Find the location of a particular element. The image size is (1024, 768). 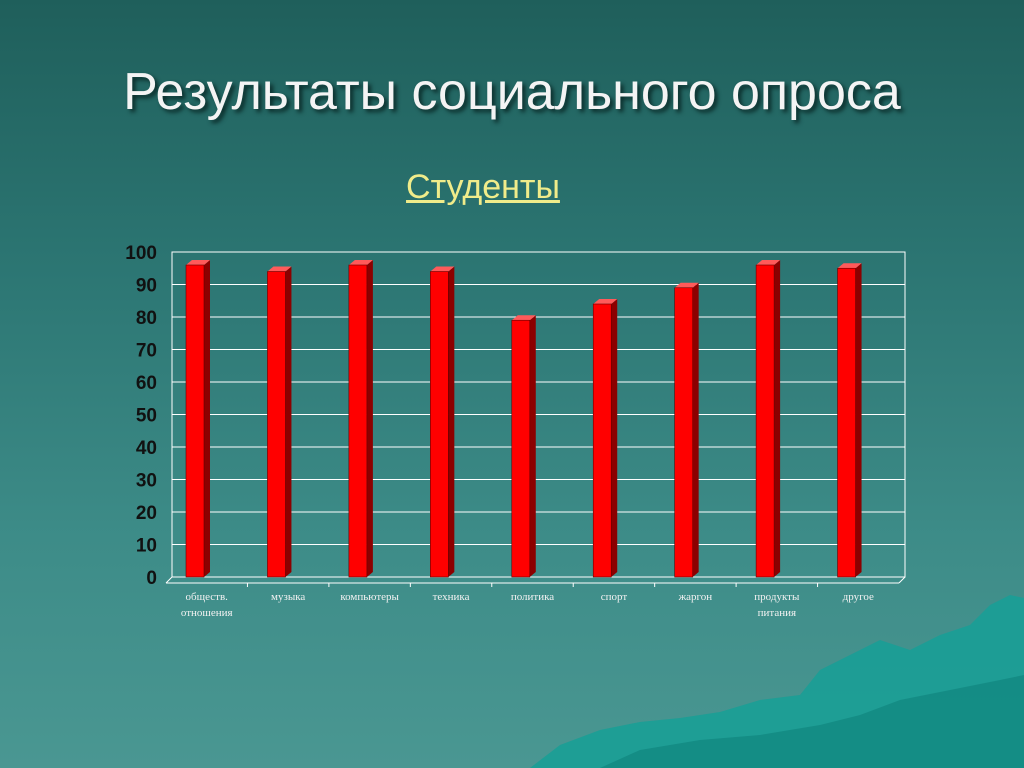

x-tick-label: жаргон is located at coordinates (695, 597).